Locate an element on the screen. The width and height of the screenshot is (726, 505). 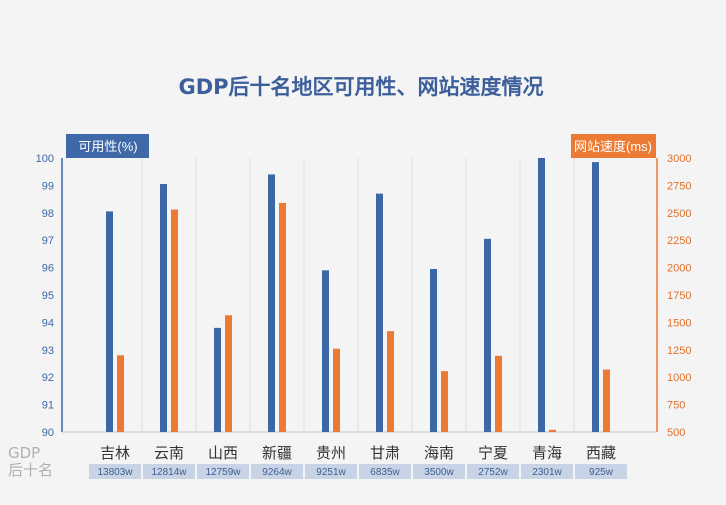
gdp-value: 2752w is located at coordinates (493, 472).